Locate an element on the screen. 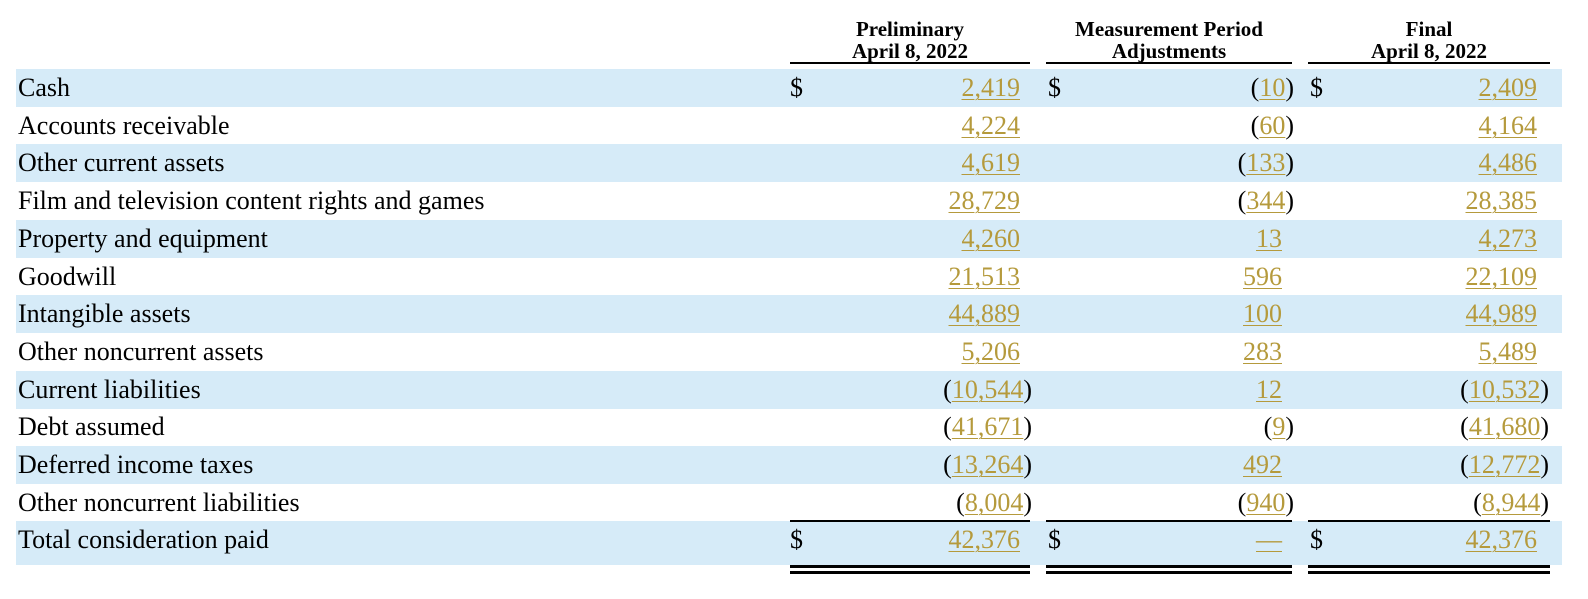 The height and width of the screenshot is (599, 1588). adjustment-value: (60) is located at coordinates (1272, 126).